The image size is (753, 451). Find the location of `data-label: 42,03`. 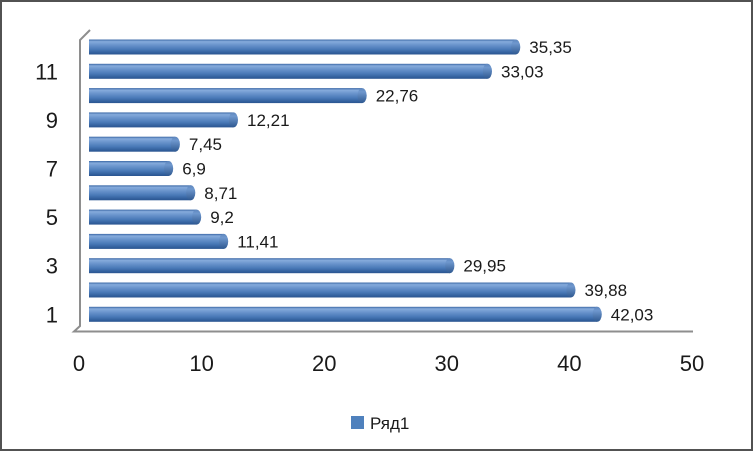

data-label: 42,03 is located at coordinates (632, 314).